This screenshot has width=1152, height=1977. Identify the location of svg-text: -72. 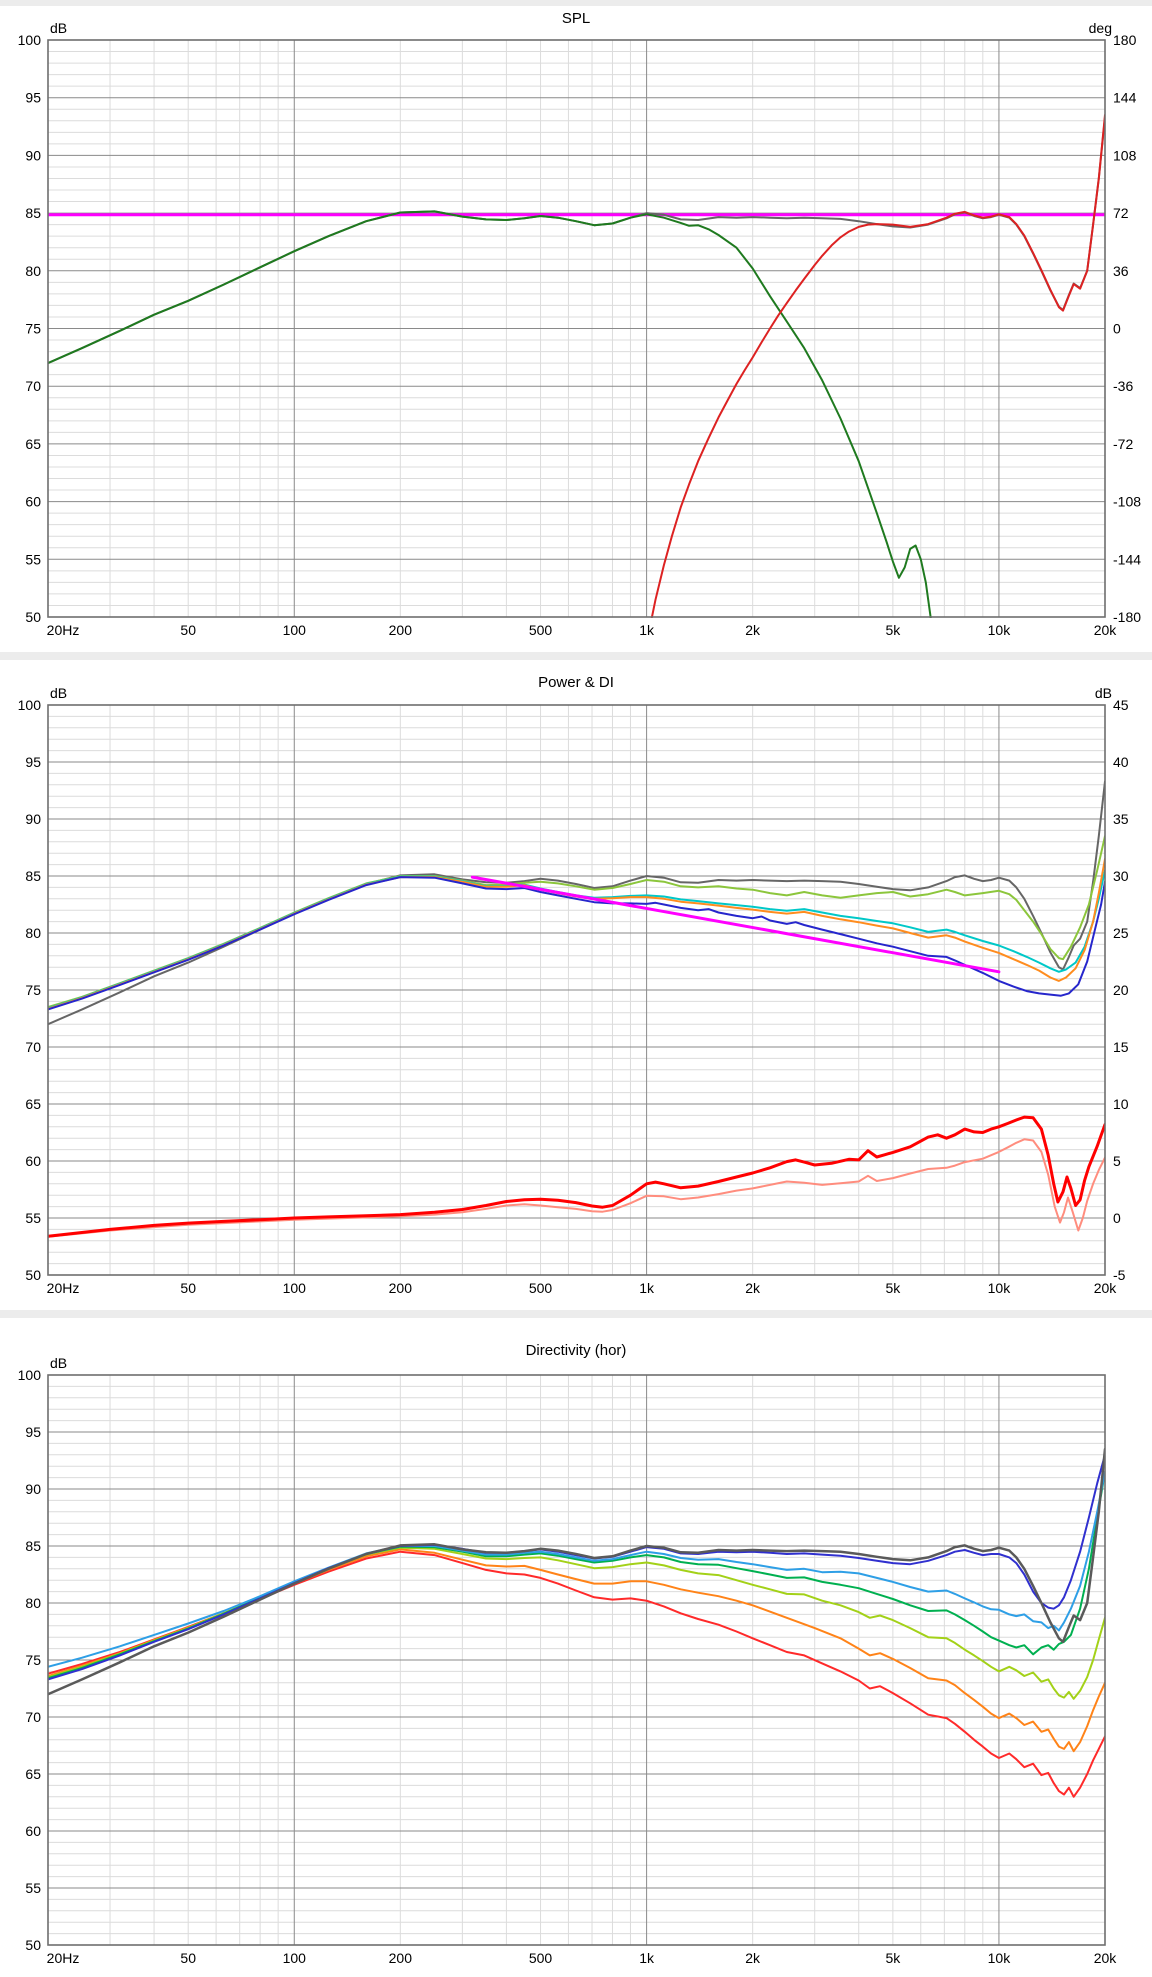
(1123, 444).